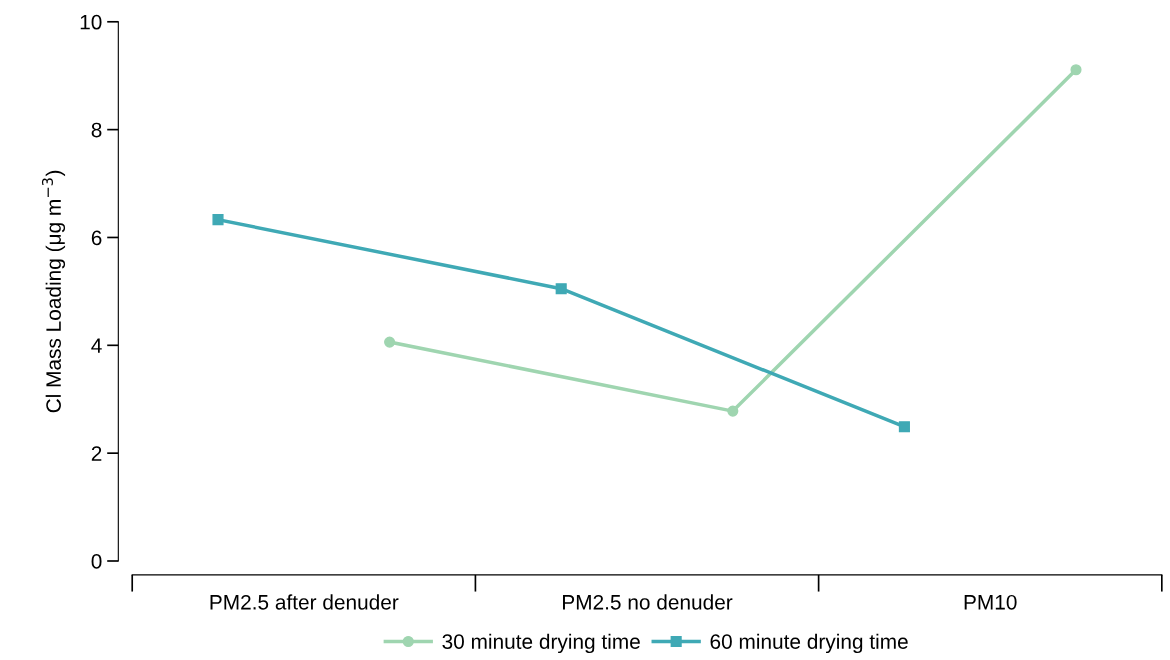 The image size is (1170, 660). What do you see at coordinates (53, 291) in the screenshot?
I see `y-axis-title: Cl Mass Loading (μg m$^{−3}$)` at bounding box center [53, 291].